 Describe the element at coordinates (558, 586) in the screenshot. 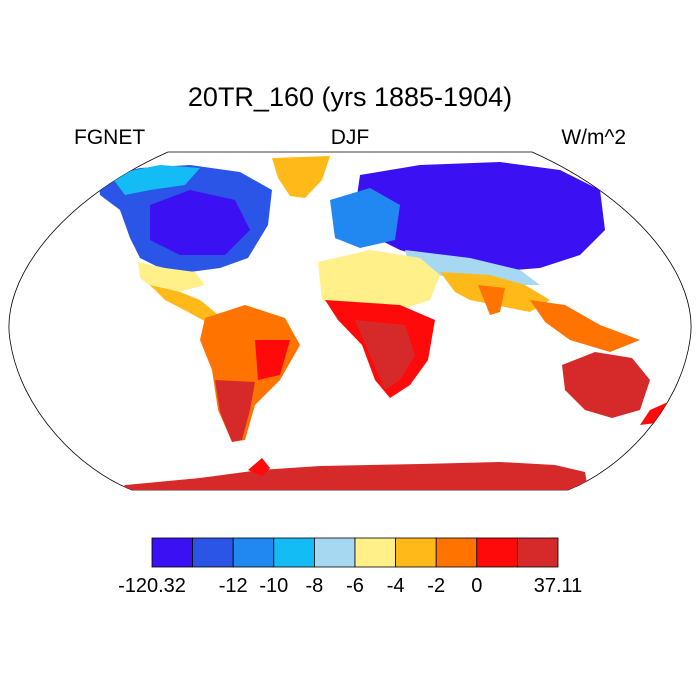

I see `colorbar-tick-label: 37.11` at that location.